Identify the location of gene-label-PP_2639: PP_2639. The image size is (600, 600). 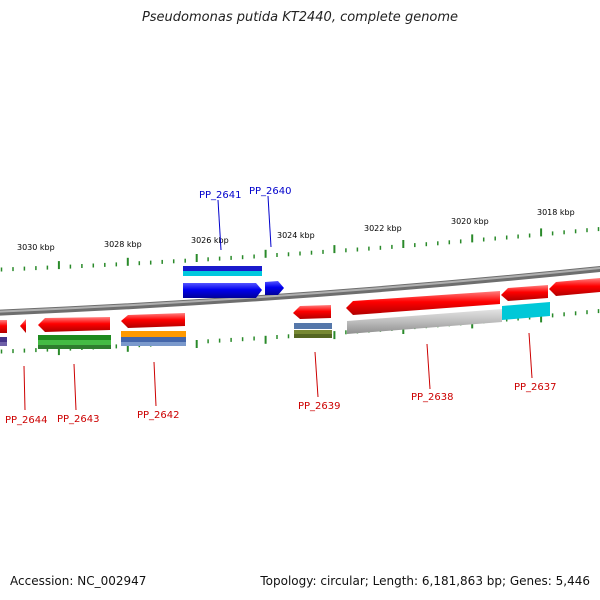
(319, 406).